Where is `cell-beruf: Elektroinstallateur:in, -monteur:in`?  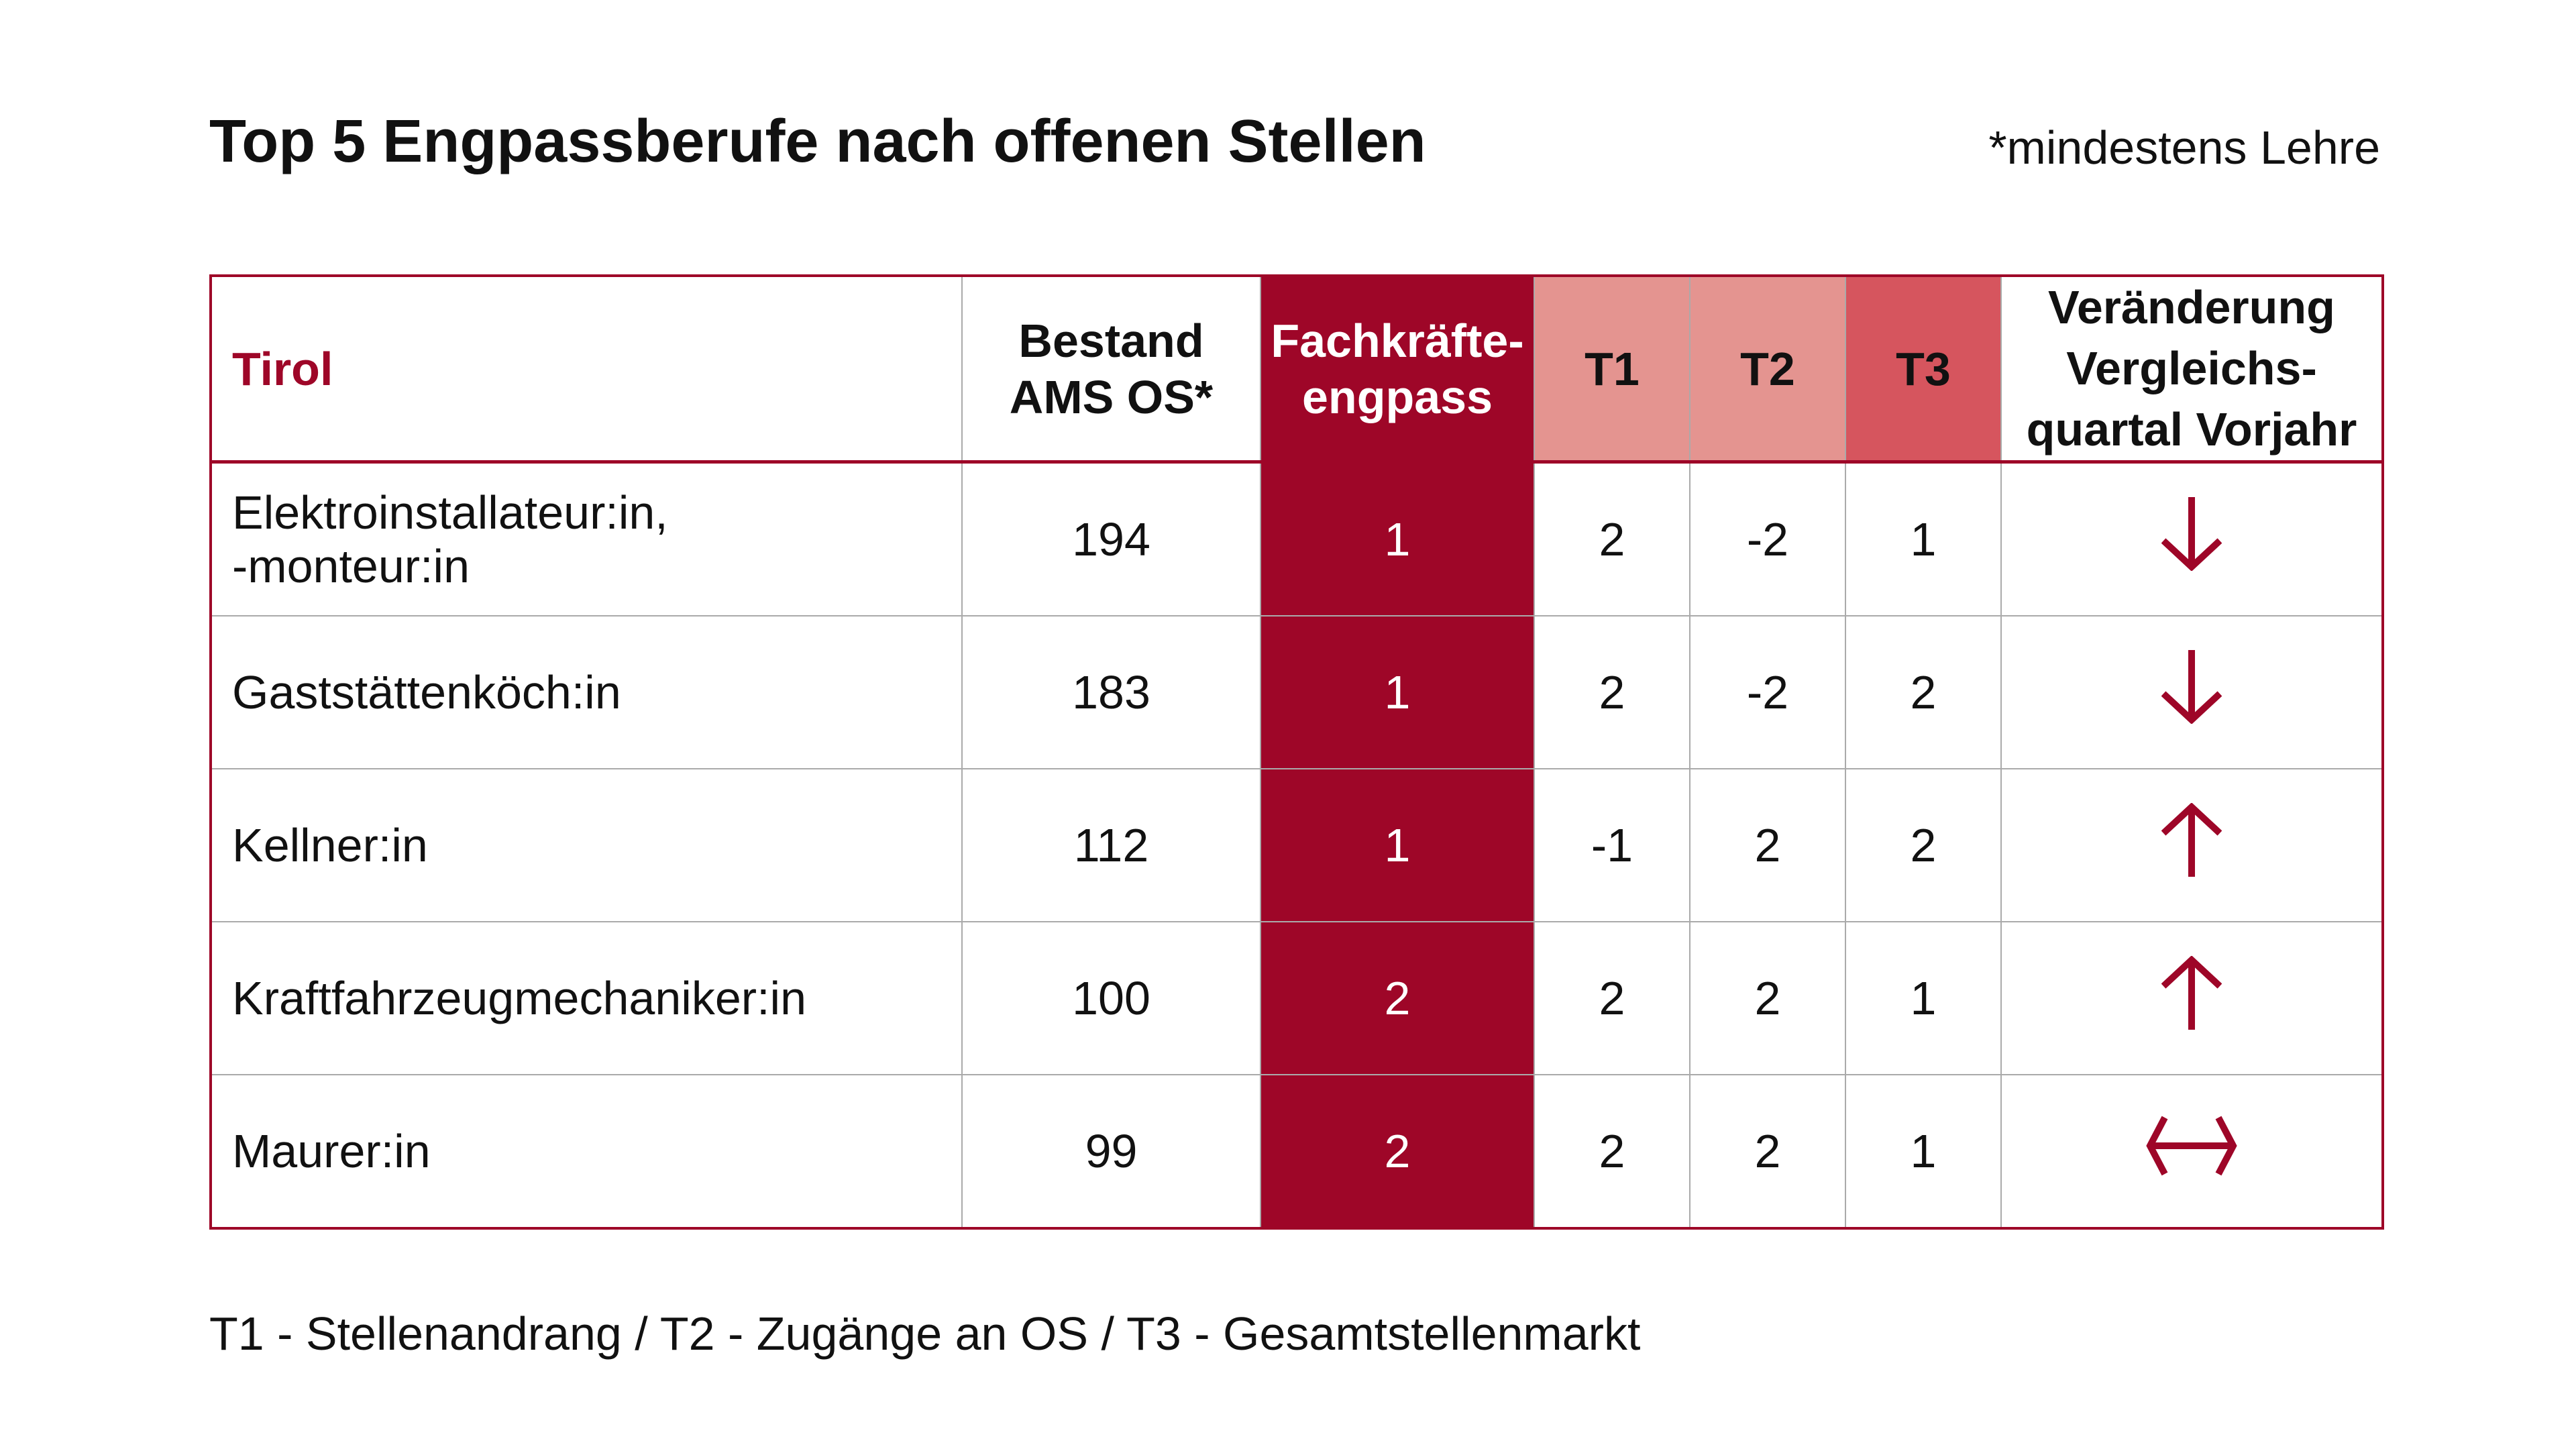 cell-beruf: Elektroinstallateur:in, -monteur:in is located at coordinates (586, 538).